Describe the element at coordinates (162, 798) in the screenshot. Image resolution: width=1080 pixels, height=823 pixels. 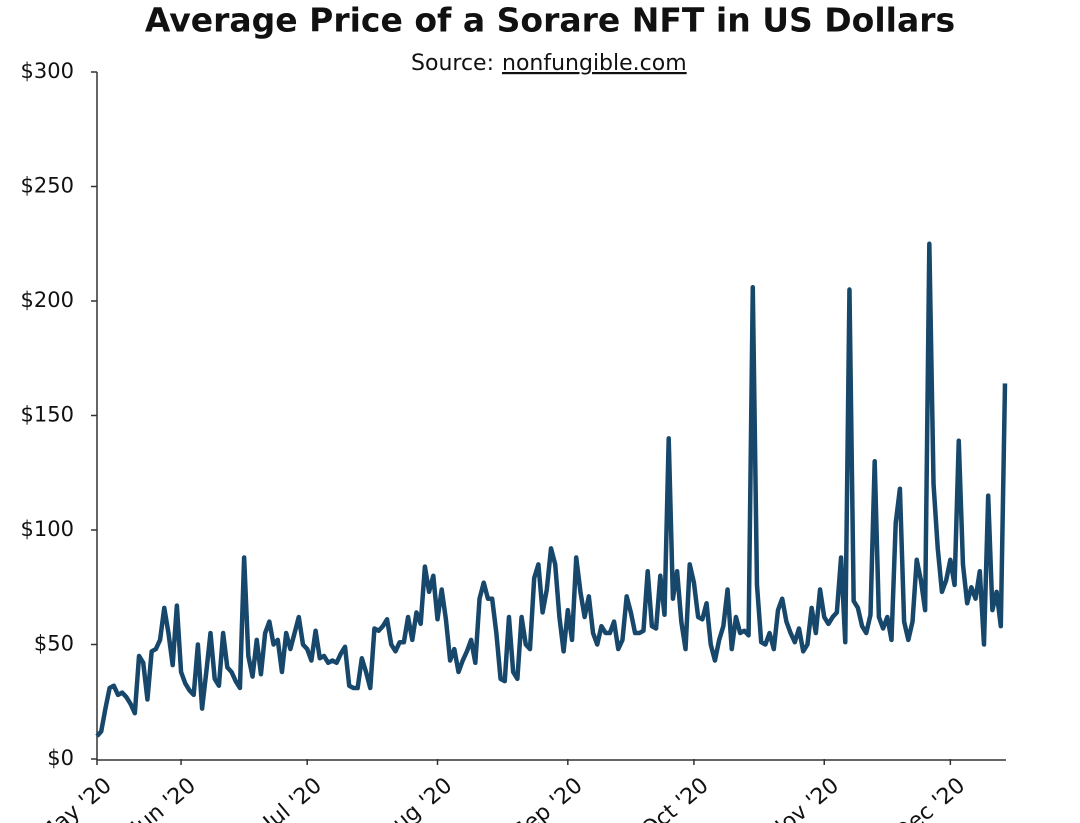
I see `x-tick-label: Jun '20` at that location.